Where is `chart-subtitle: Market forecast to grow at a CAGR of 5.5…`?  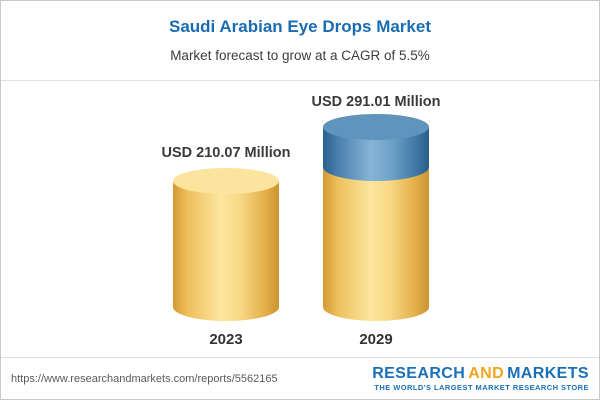 chart-subtitle: Market forecast to grow at a CAGR of 5.5… is located at coordinates (300, 55).